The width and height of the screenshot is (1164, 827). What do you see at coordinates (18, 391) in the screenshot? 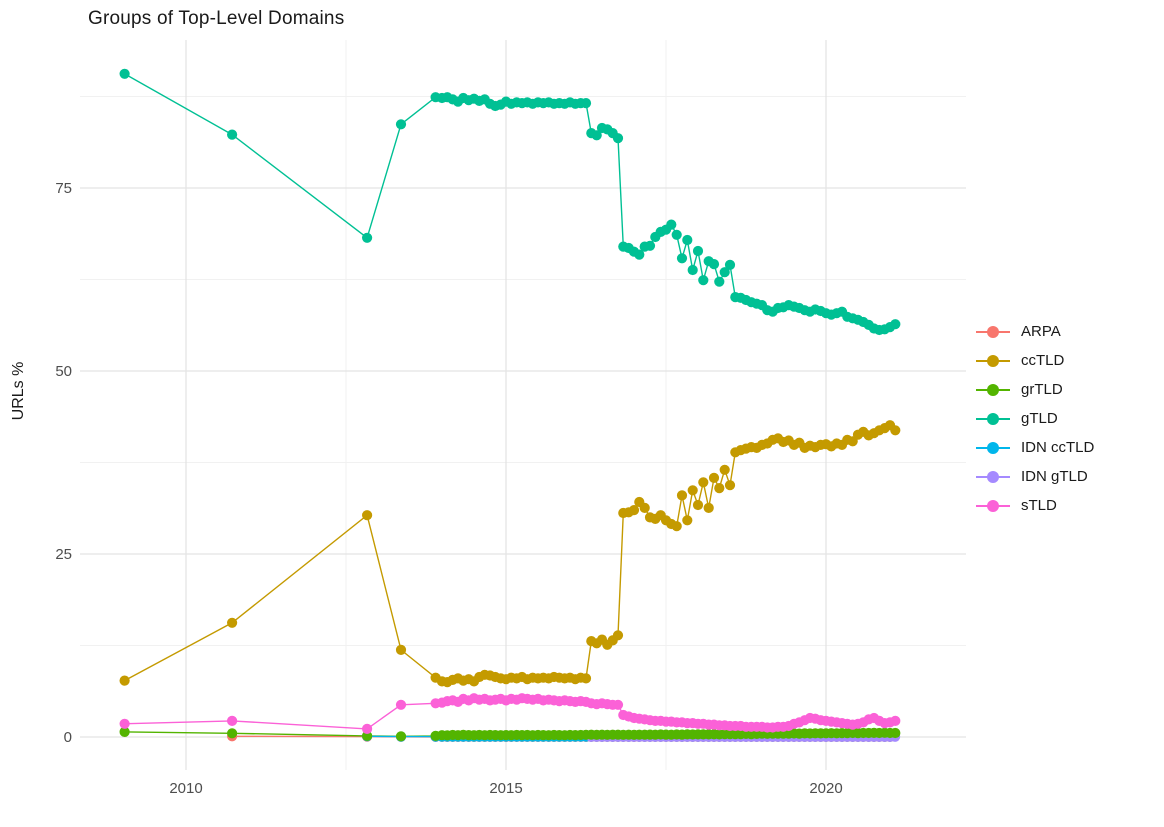
I see `y-axis-title: URLs %` at bounding box center [18, 391].